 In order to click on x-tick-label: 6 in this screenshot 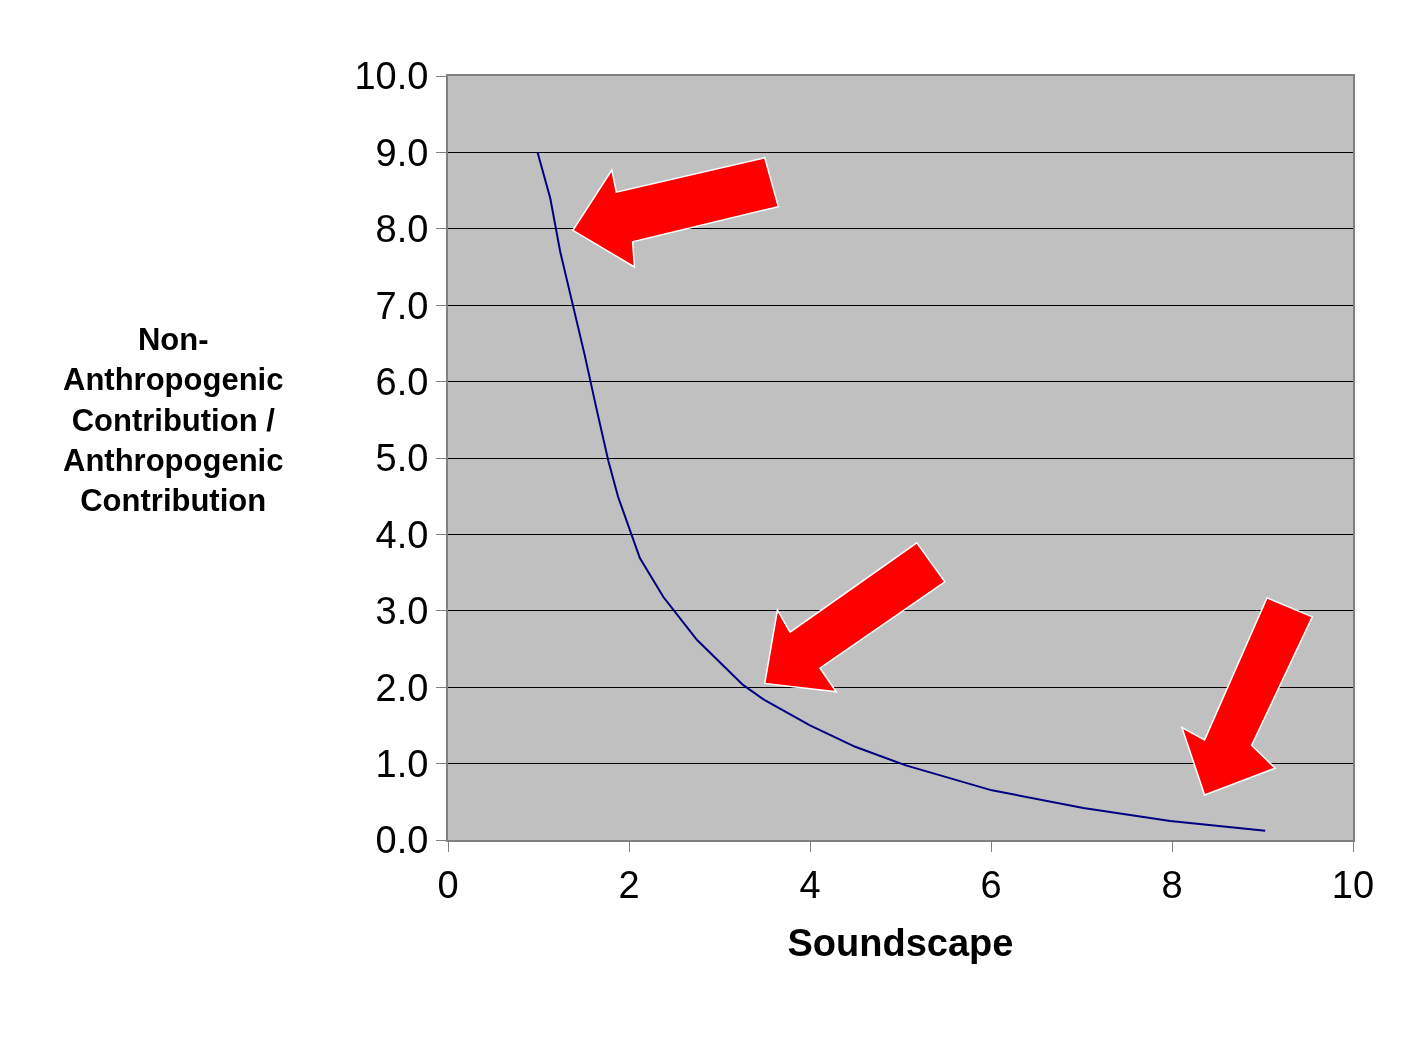, I will do `click(991, 884)`.